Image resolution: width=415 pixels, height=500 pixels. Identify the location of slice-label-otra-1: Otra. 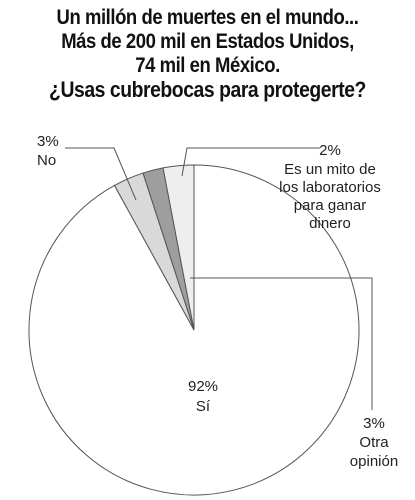
(374, 442).